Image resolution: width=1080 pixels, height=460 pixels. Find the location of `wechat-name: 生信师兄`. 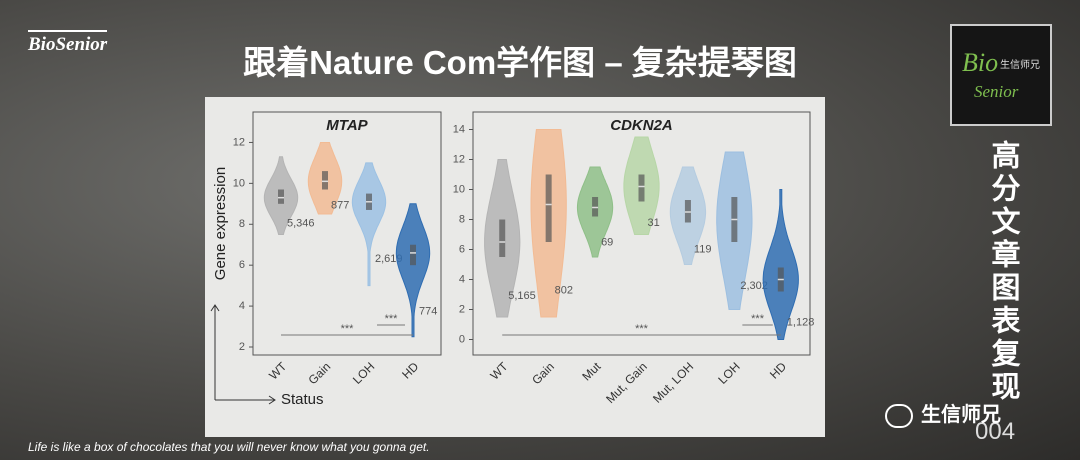

wechat-name: 生信师兄 is located at coordinates (943, 413).